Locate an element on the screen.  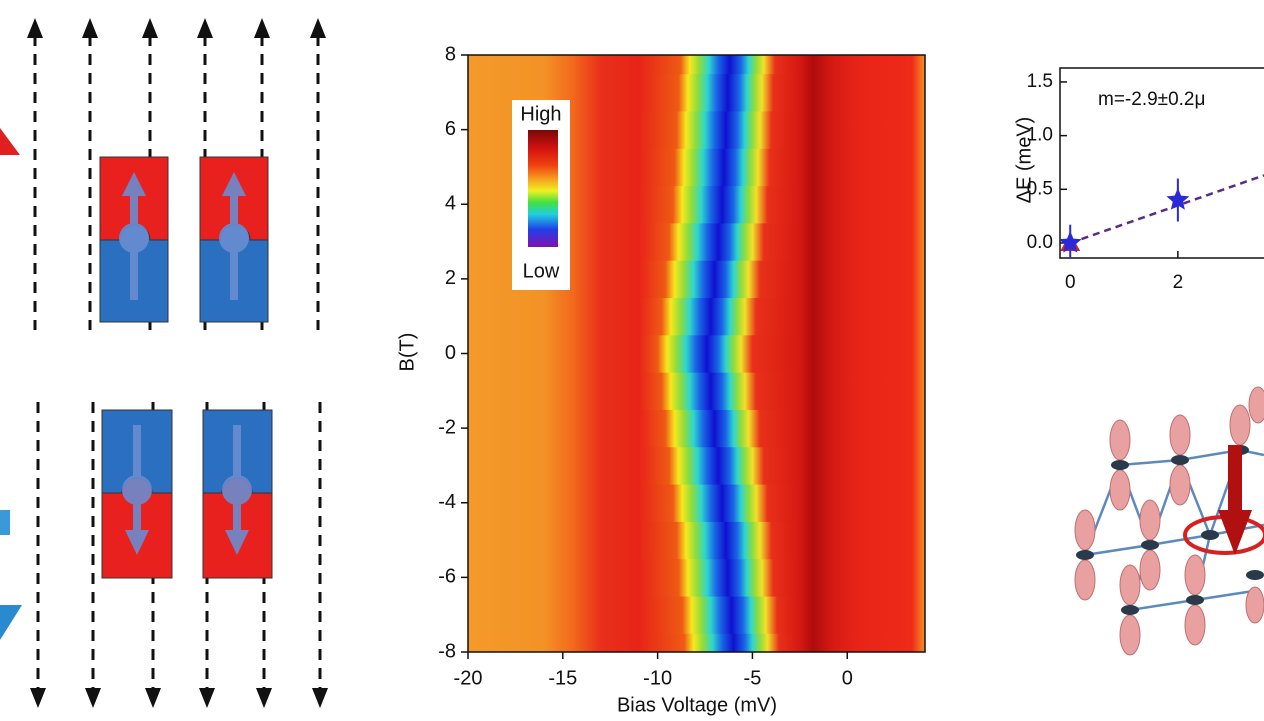
y-tick-label: -6 is located at coordinates (447, 577).